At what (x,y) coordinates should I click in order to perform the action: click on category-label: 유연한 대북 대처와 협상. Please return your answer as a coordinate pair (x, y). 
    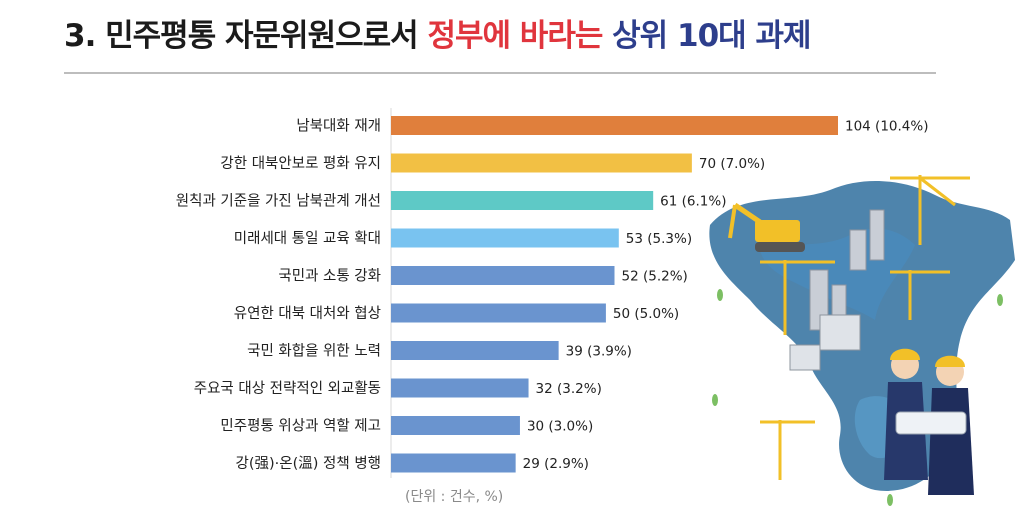
    Looking at the image, I should click on (307, 313).